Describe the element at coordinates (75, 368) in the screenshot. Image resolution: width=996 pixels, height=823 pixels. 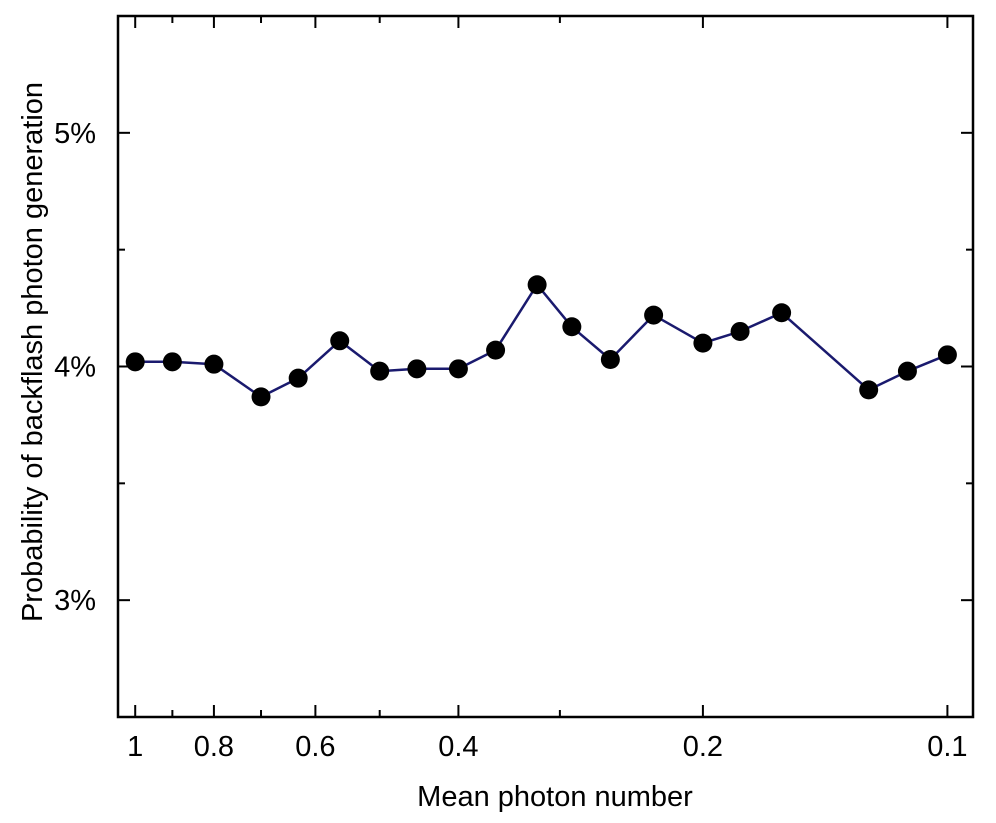
I see `y-tick-label: 4%` at that location.